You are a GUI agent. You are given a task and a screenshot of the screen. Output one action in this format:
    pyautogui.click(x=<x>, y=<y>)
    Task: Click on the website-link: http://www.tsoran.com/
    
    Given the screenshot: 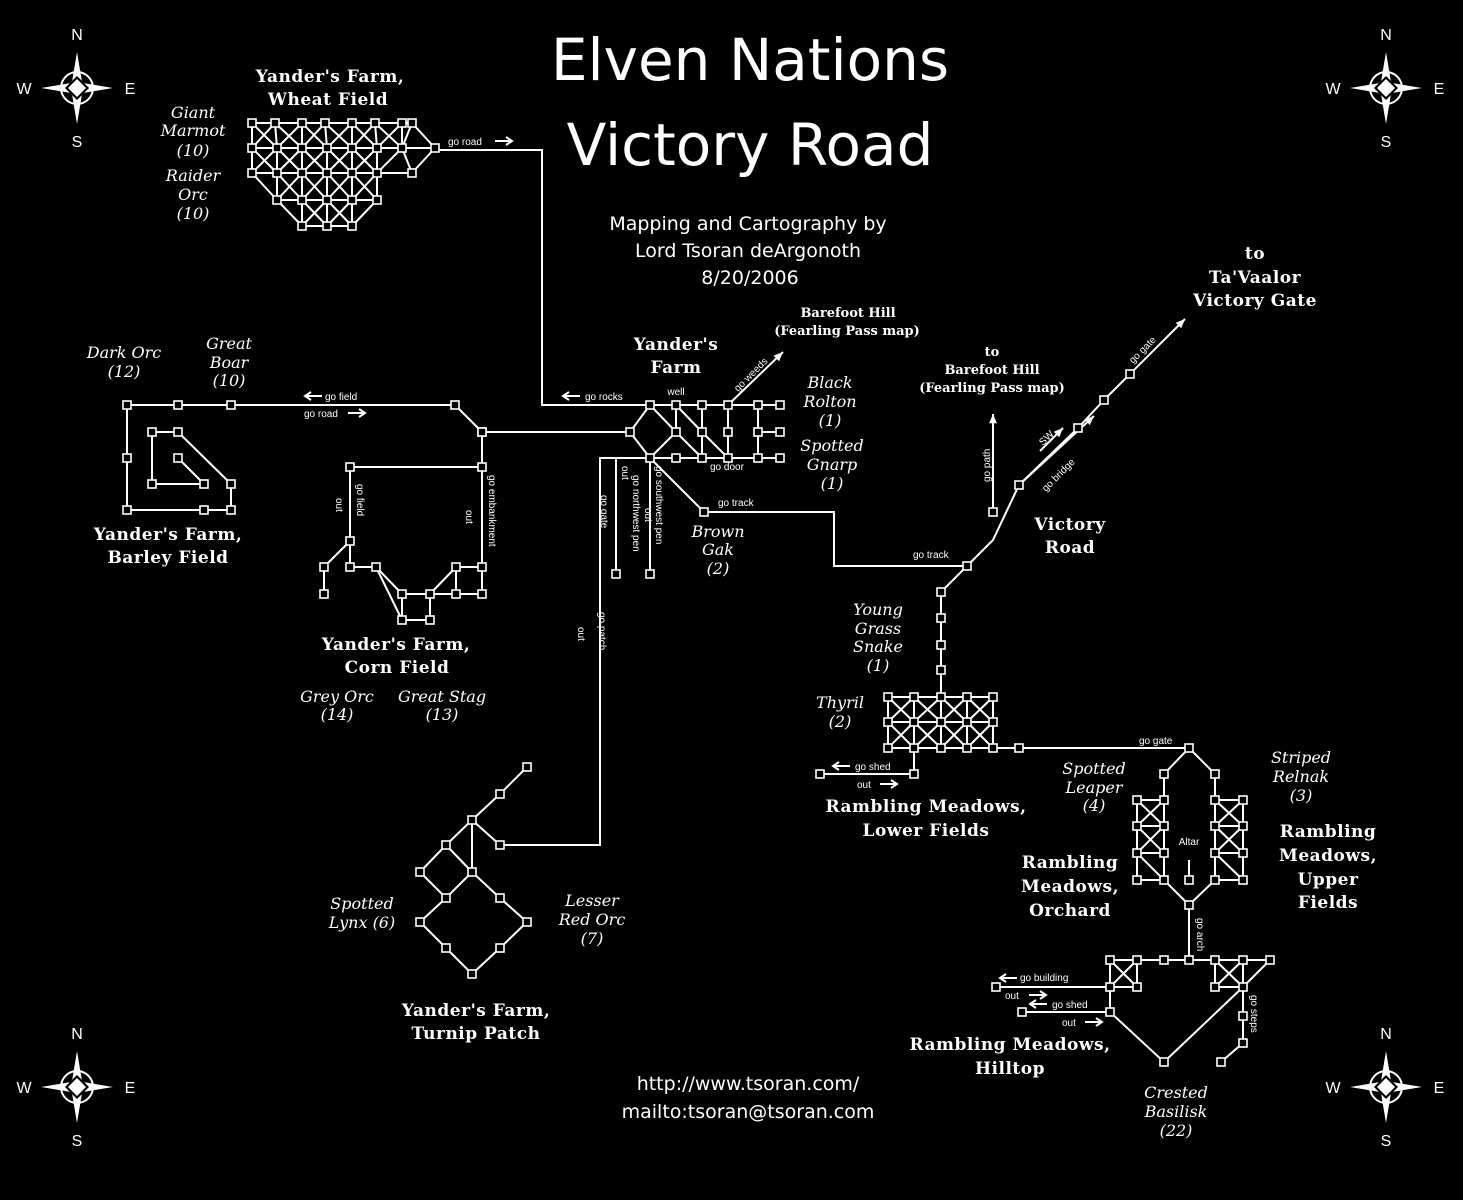 What is the action you would take?
    pyautogui.click(x=748, y=1084)
    